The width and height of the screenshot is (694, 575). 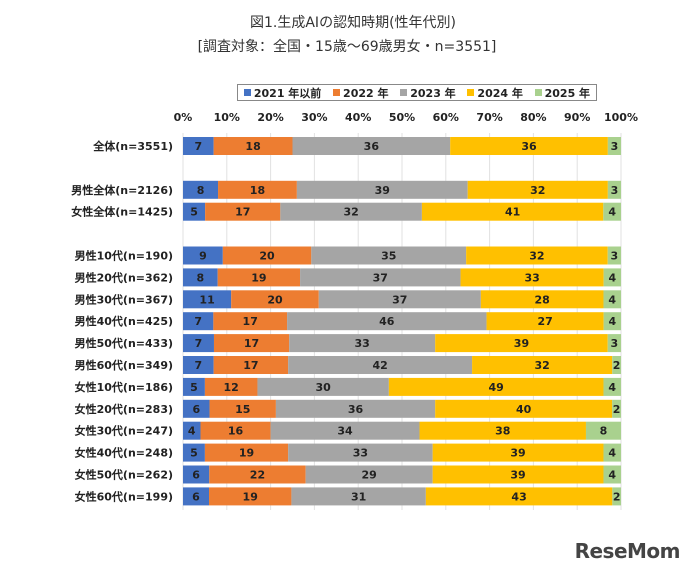 What do you see at coordinates (353, 23) in the screenshot?
I see `chart-title: 図1.生成AIの認知時期(性年代別)` at bounding box center [353, 23].